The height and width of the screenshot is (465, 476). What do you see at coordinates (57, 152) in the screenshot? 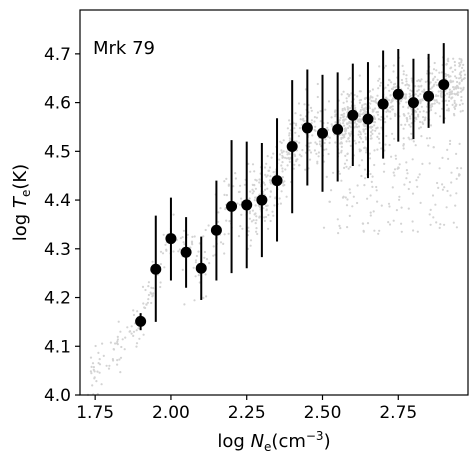
I see `y-tick-label: 4.5` at bounding box center [57, 152].